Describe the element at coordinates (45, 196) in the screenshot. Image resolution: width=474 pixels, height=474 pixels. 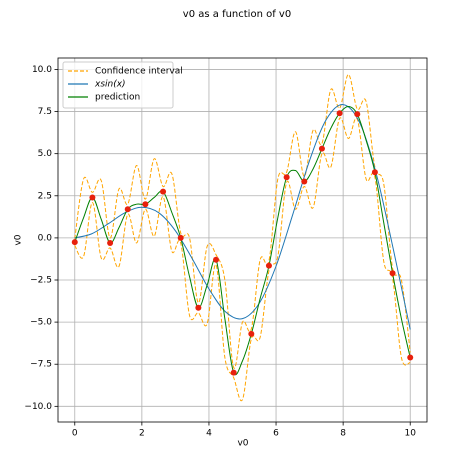
I see `y-tick-label: 2.5` at that location.